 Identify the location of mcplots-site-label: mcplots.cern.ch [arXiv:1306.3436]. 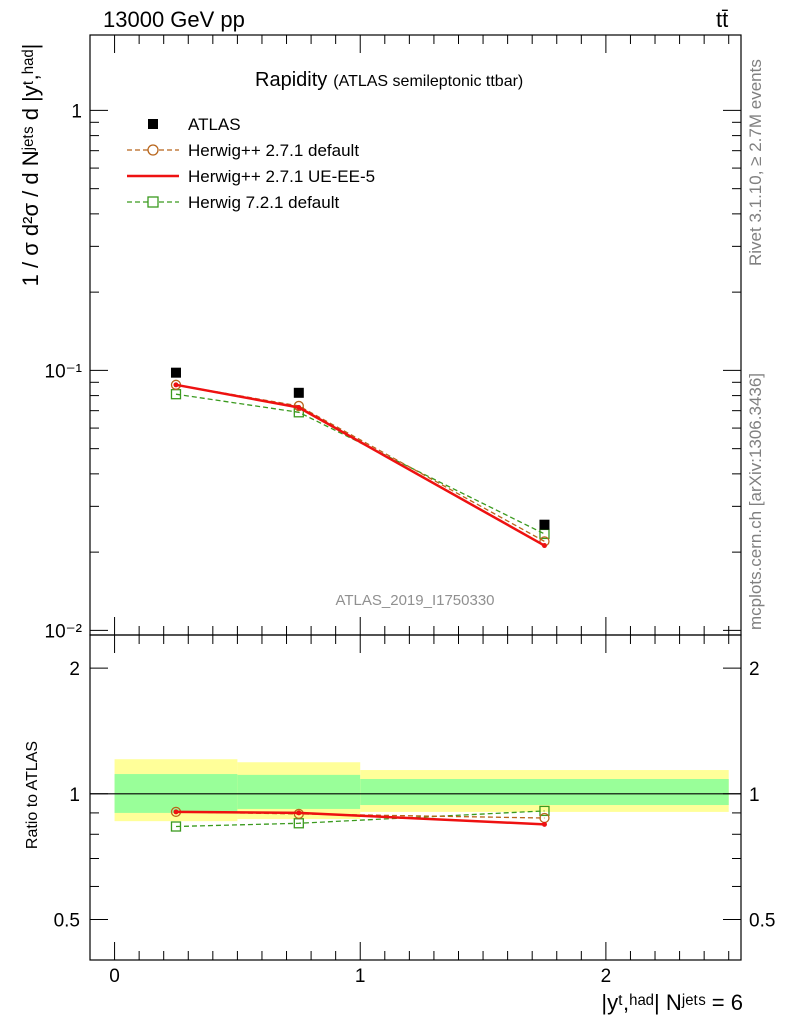
(755, 501).